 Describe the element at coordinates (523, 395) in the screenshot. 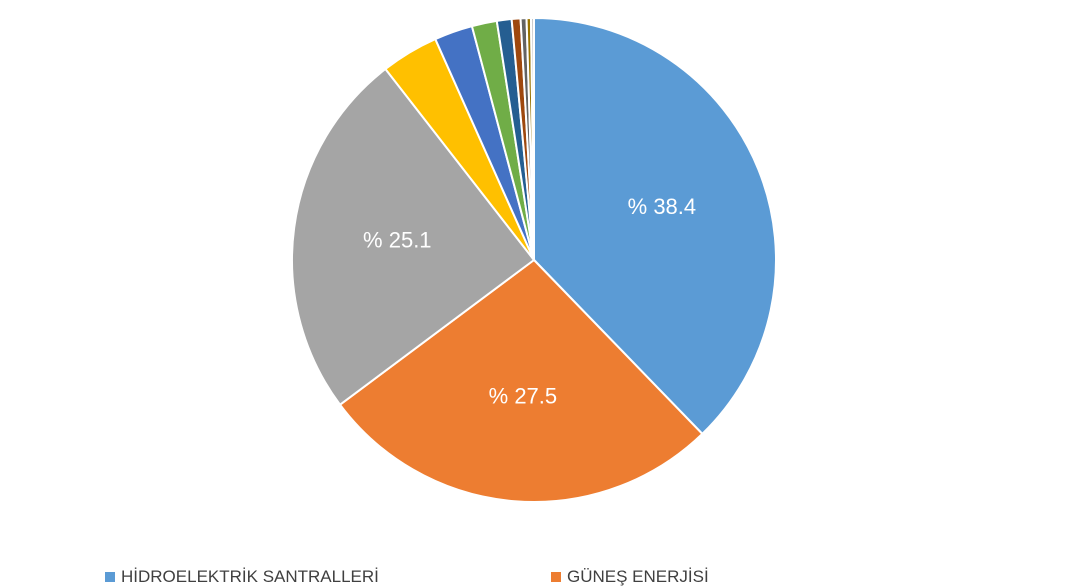

I see `pie-data-label-1: % 27.5` at that location.